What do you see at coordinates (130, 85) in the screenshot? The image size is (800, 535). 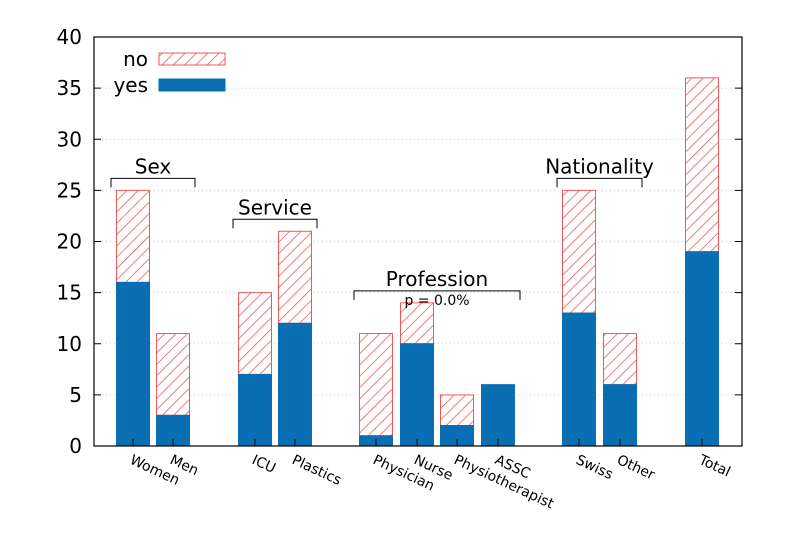 I see `legend-label-yes: yes` at bounding box center [130, 85].